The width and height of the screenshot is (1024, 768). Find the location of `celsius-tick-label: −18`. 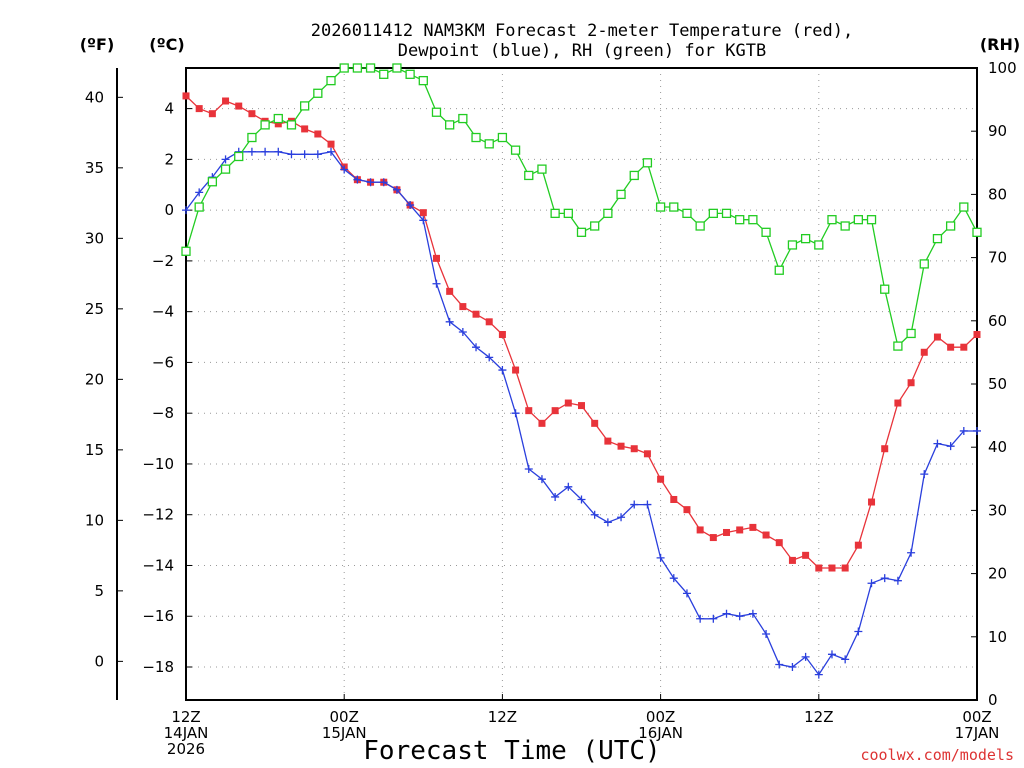

celsius-tick-label: −18 is located at coordinates (158, 667).